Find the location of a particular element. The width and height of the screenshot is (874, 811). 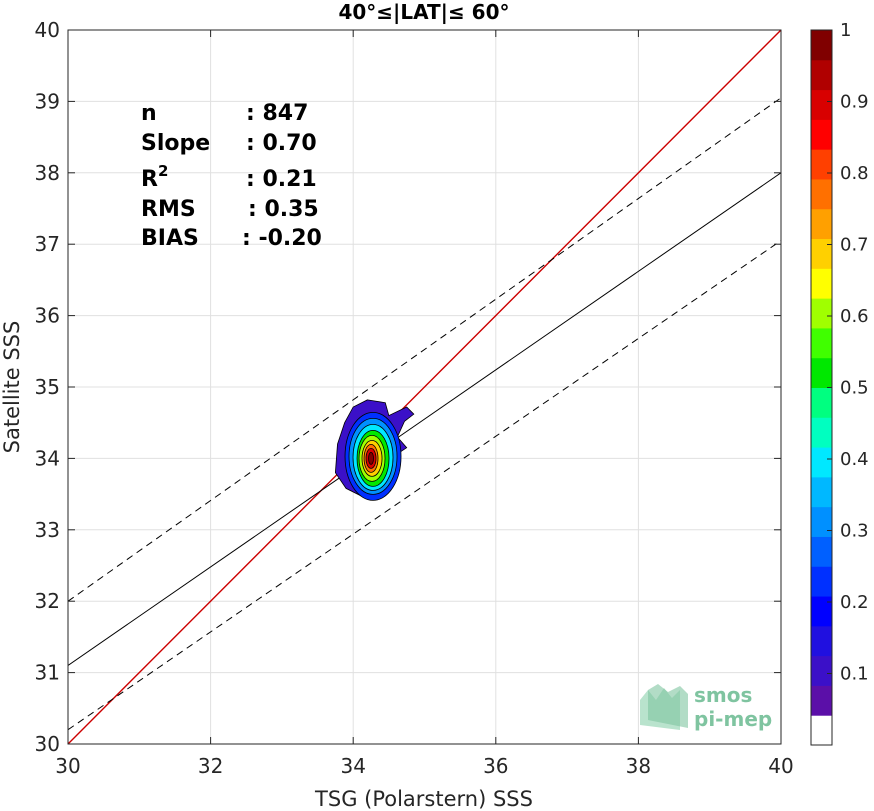

y-tick-label: 40 is located at coordinates (47, 30).